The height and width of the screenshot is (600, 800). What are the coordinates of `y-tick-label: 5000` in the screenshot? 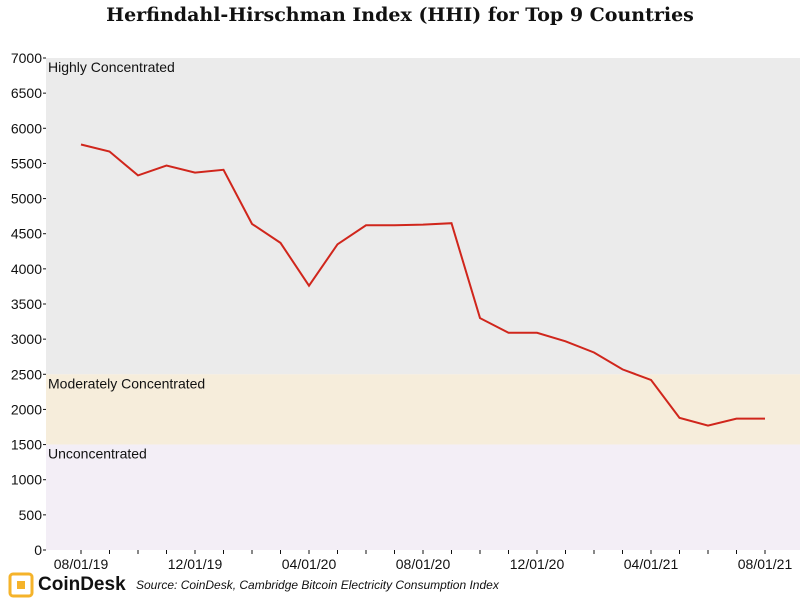 It's located at (26, 199).